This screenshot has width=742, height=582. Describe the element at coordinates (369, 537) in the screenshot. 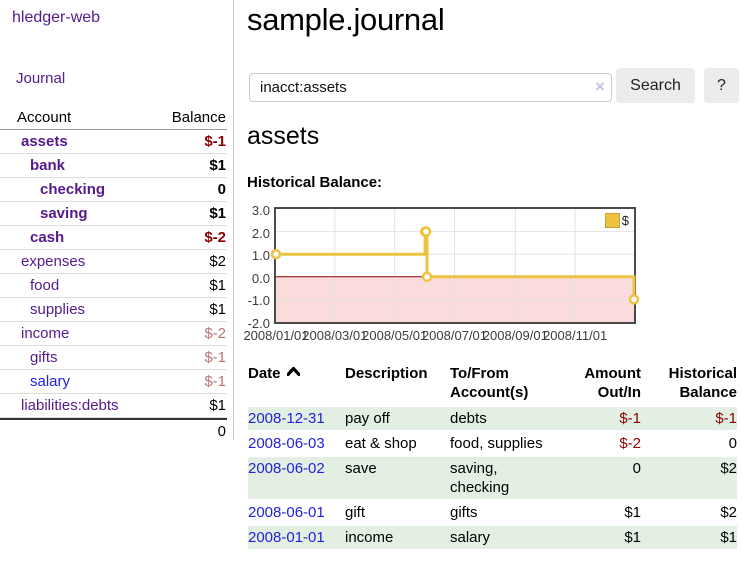

I see `description-cell: income` at that location.